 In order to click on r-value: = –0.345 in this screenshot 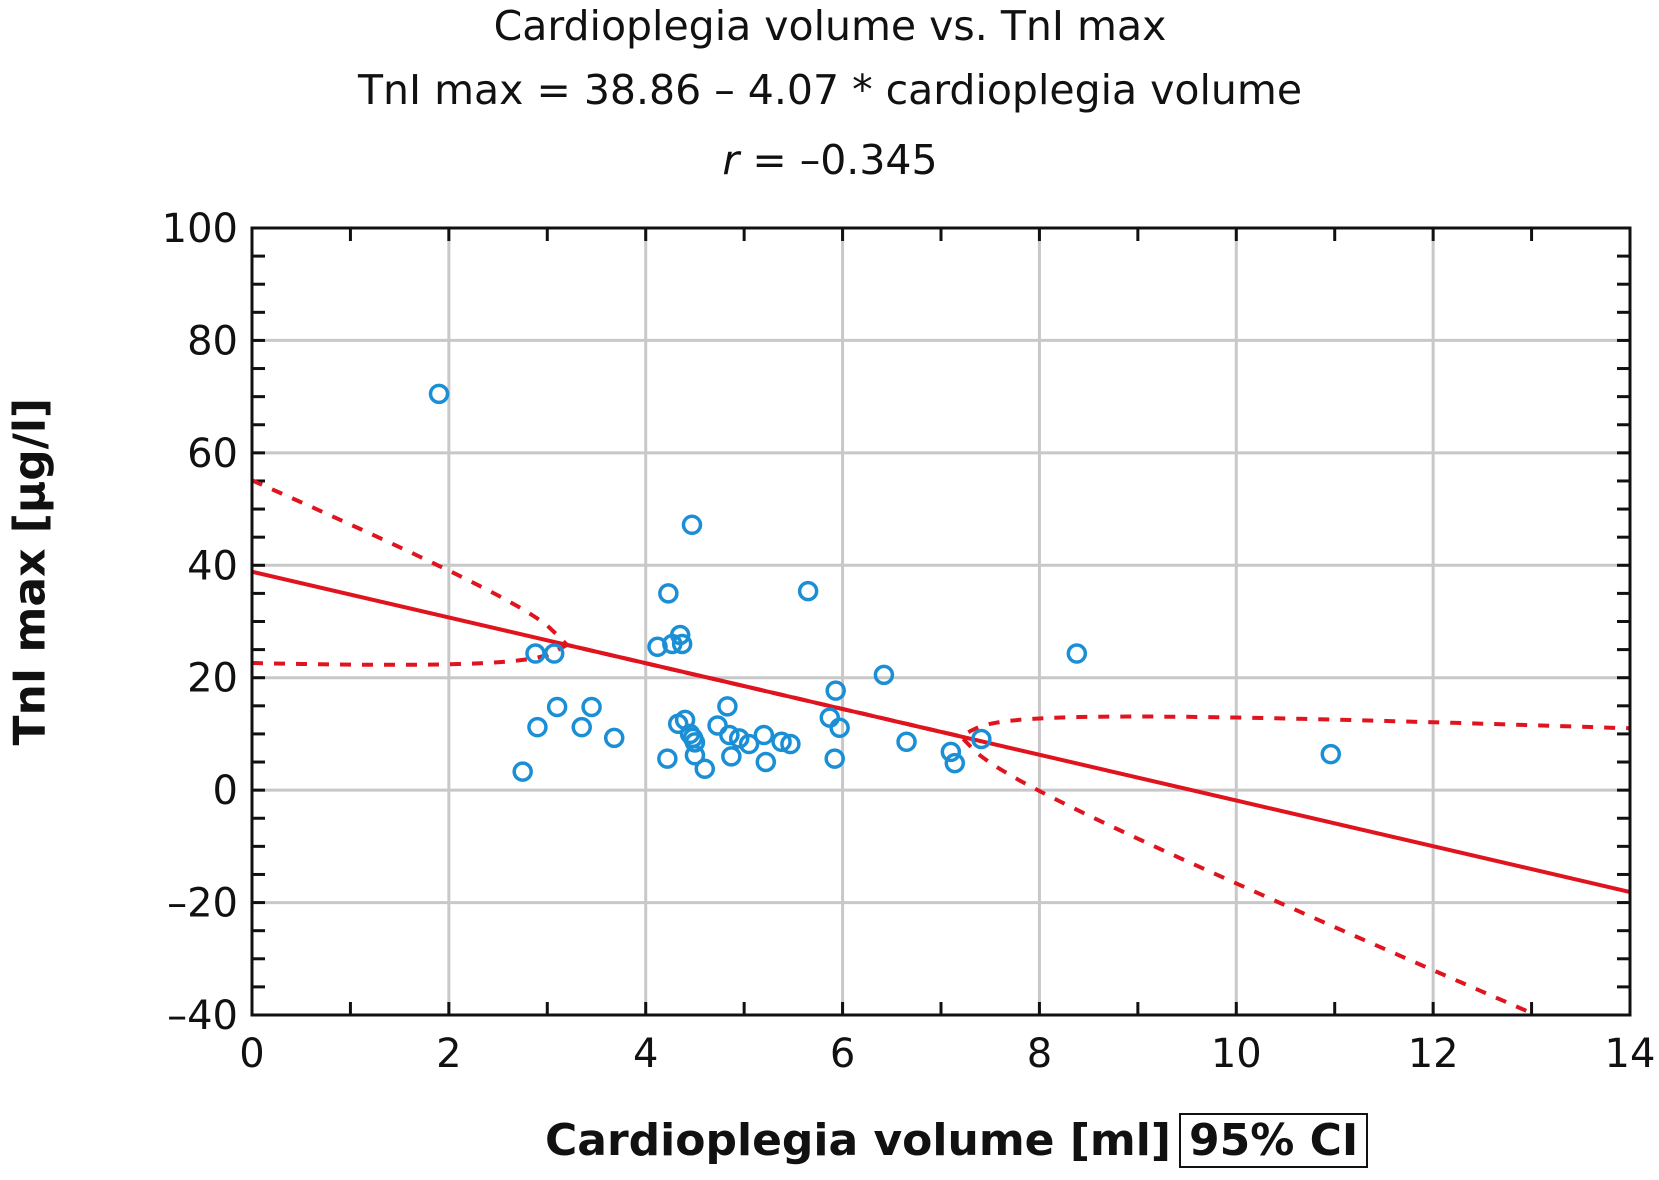, I will do `click(838, 160)`.